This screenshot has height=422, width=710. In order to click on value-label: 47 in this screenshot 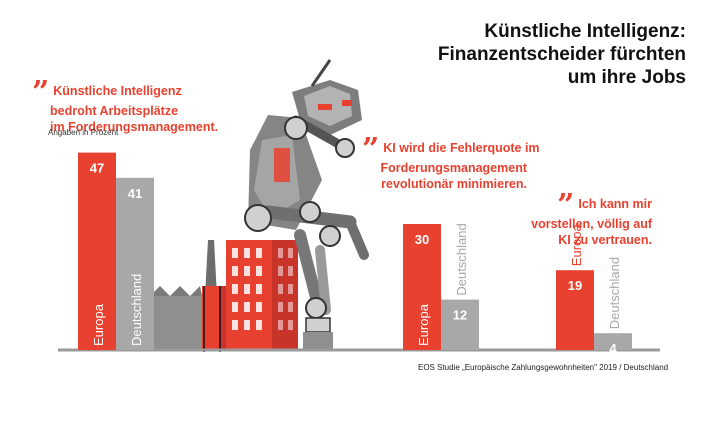, I will do `click(97, 168)`.